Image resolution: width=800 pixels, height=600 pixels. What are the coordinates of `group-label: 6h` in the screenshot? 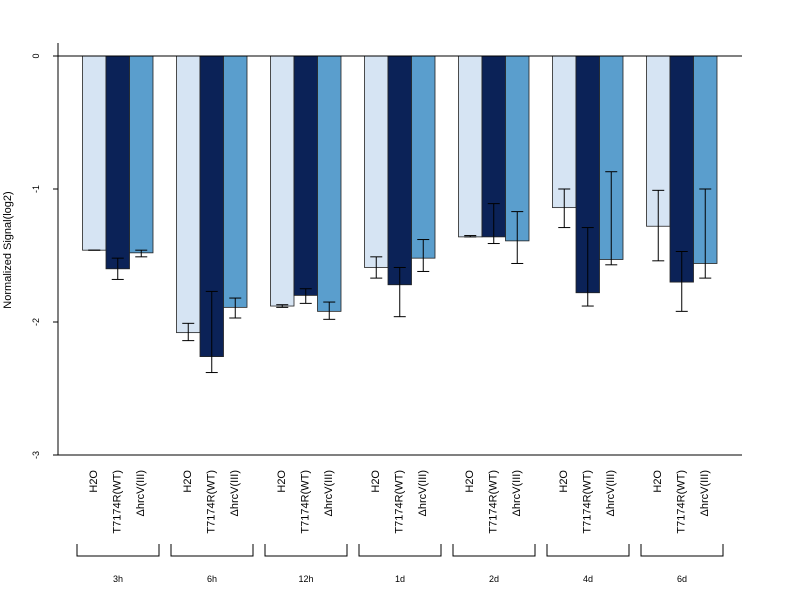 It's located at (212, 579).